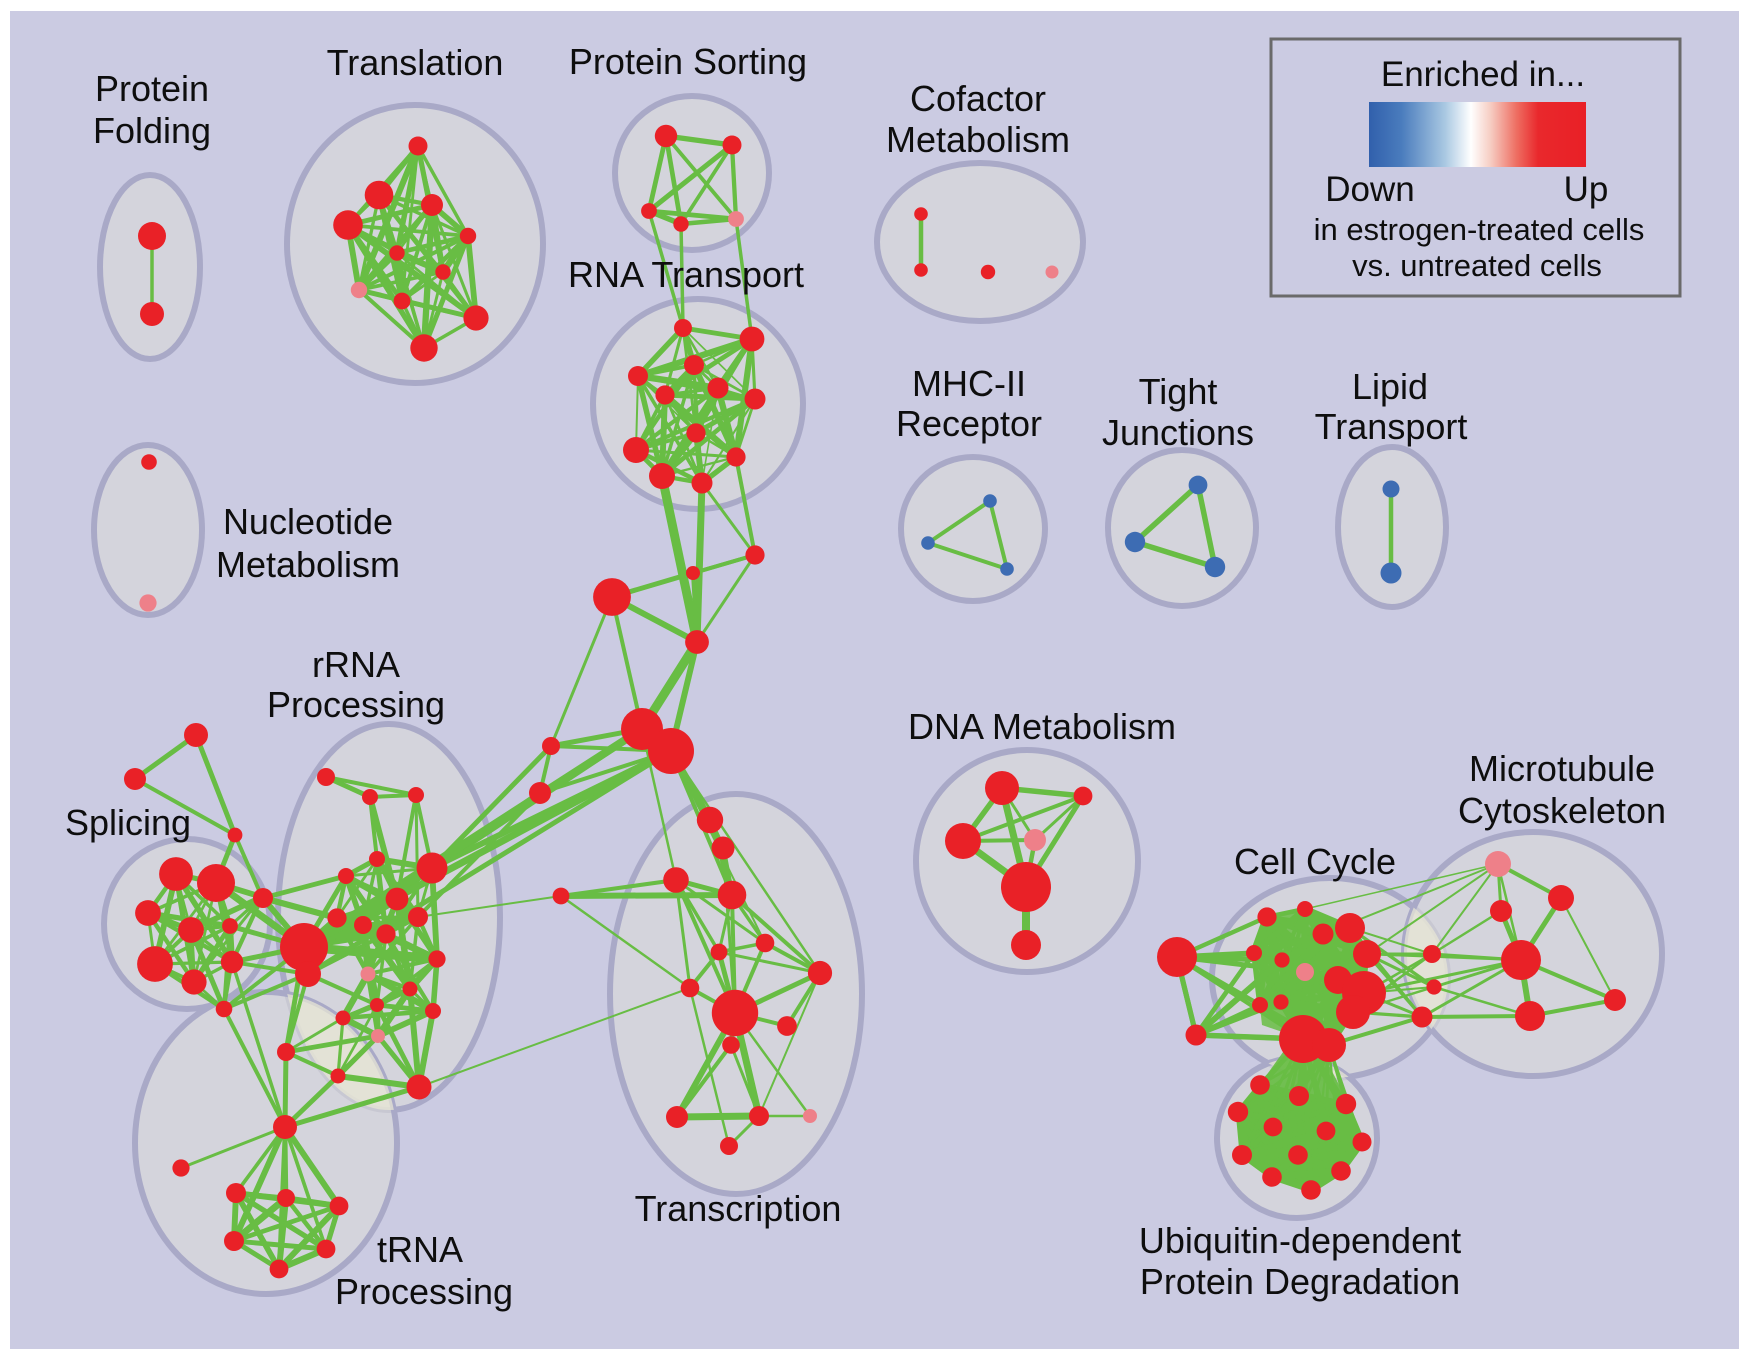  Describe the element at coordinates (969, 423) in the screenshot. I see `svg-text: Receptor` at that location.